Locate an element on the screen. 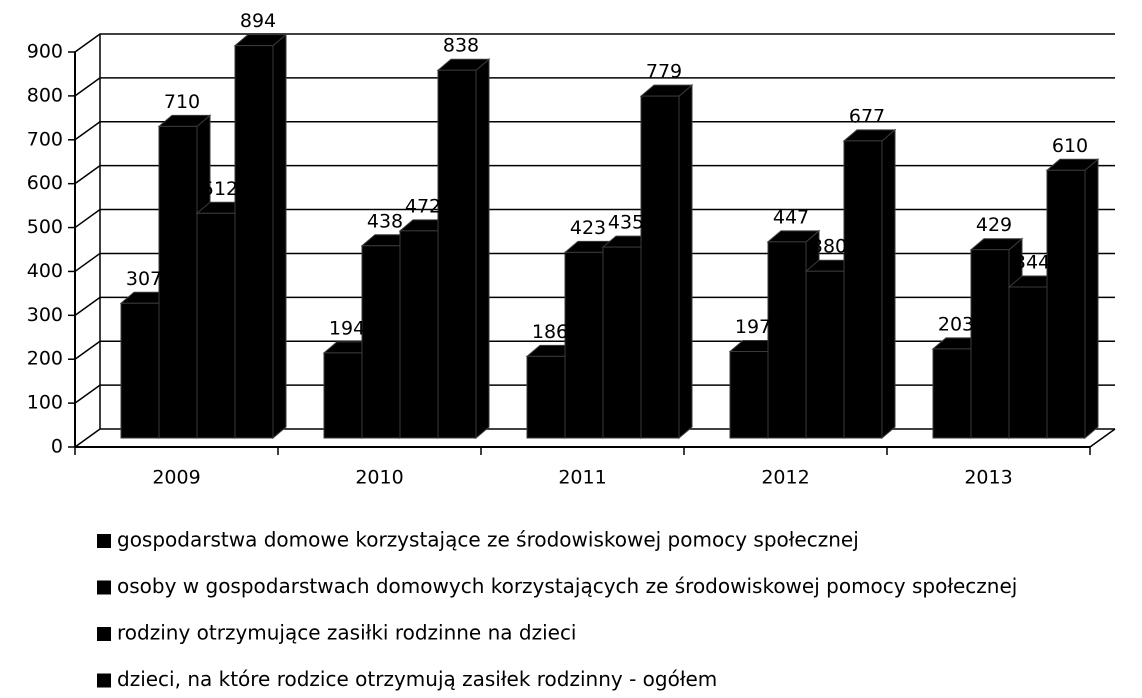 This screenshot has height=698, width=1142. x-tick-label: 2010 is located at coordinates (379, 478).